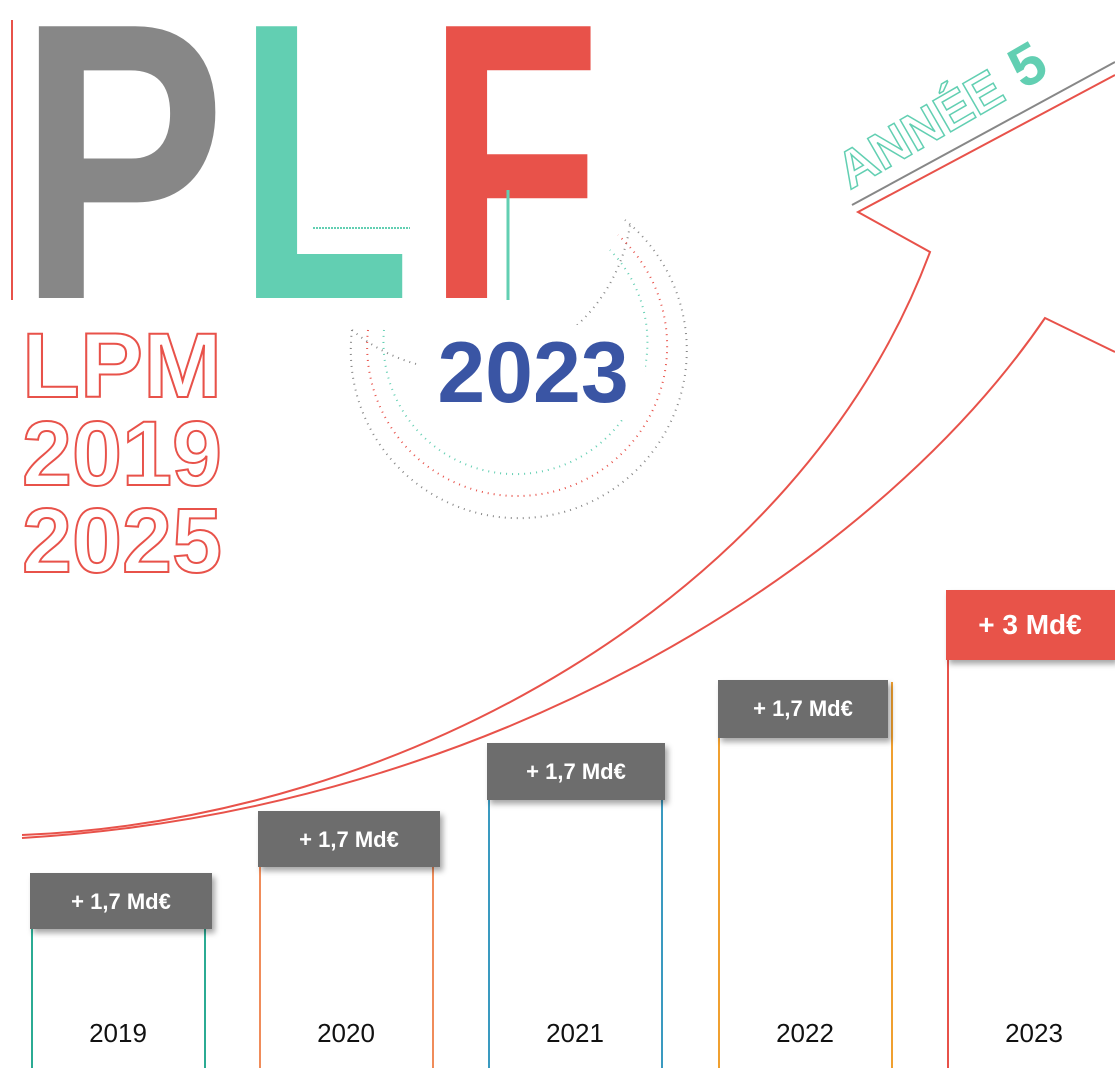 This screenshot has height=1068, width=1115. Describe the element at coordinates (122, 541) in the screenshot. I see `lpm-end: 2025` at that location.